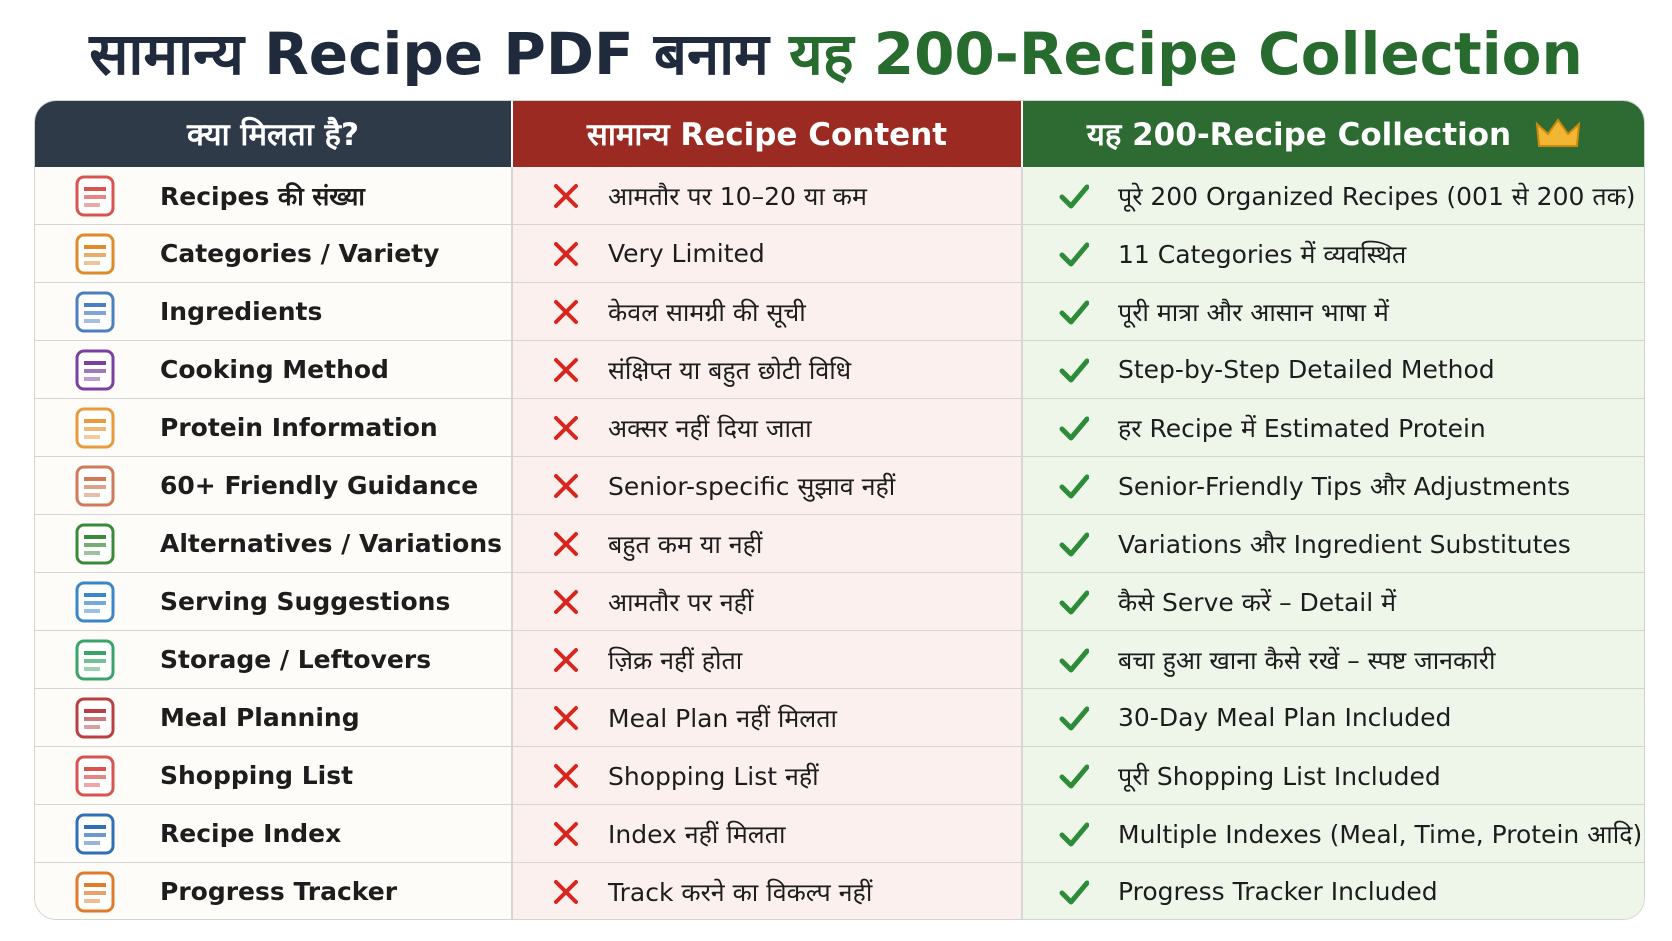  I want to click on collection-cell: Step-by-Step Detailed Method, so click(1333, 370).